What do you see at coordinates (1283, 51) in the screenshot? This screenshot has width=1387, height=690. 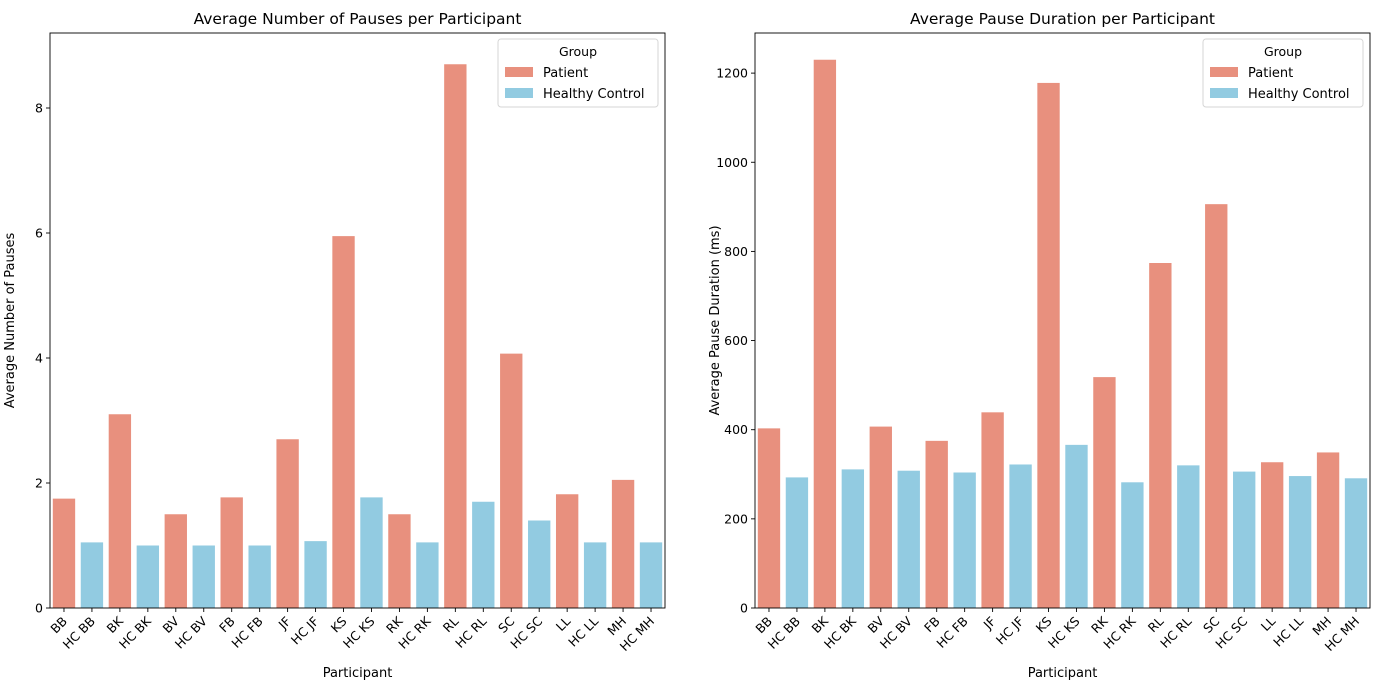 I see `legend-title: Group` at bounding box center [1283, 51].